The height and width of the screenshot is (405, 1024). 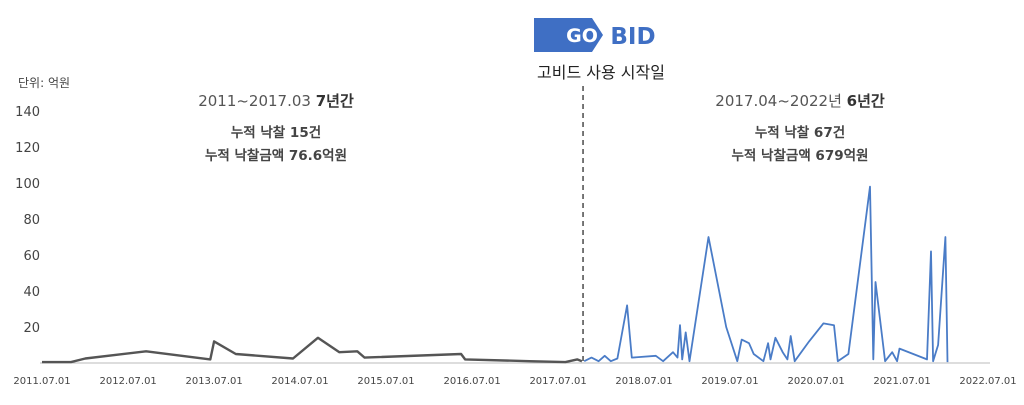 What do you see at coordinates (987, 381) in the screenshot?
I see `x-tick-label: 2022.07.01` at bounding box center [987, 381].